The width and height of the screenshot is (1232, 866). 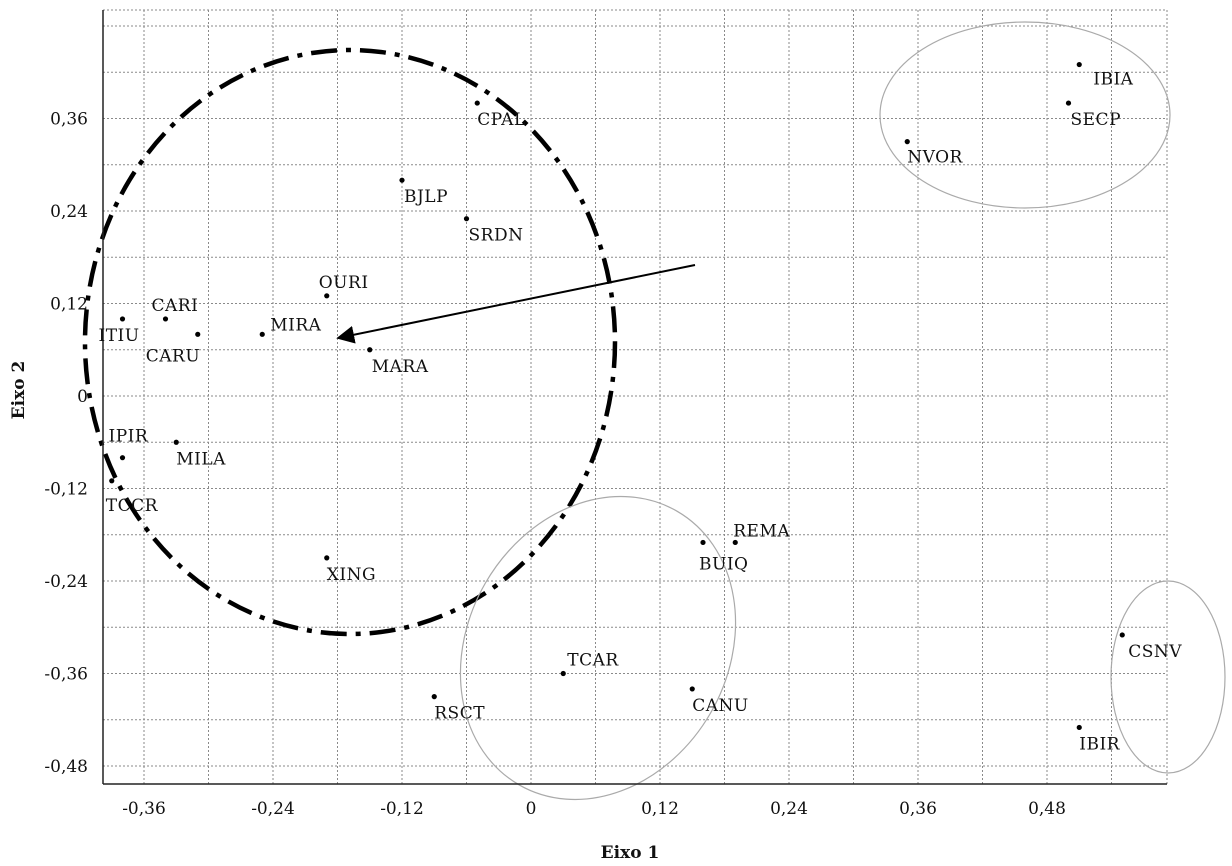 What do you see at coordinates (496, 236) in the screenshot?
I see `point-label: SRDN` at bounding box center [496, 236].